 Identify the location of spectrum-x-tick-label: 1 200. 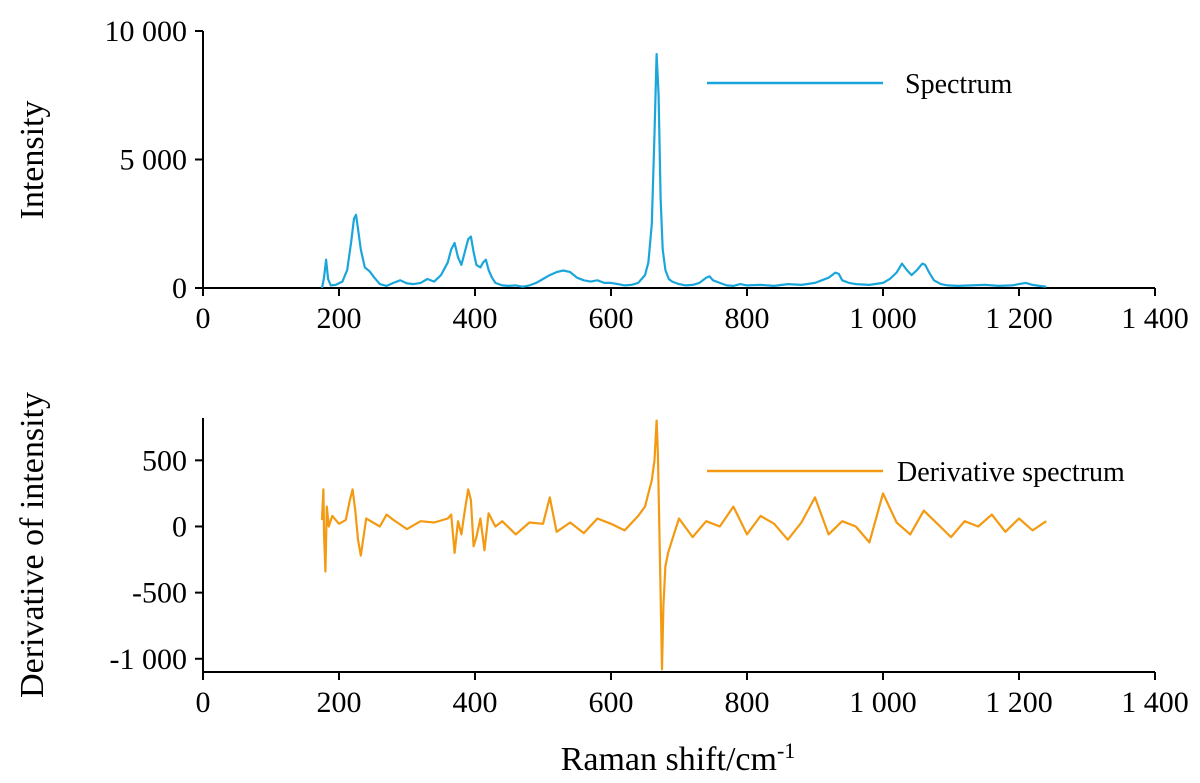
(1019, 318).